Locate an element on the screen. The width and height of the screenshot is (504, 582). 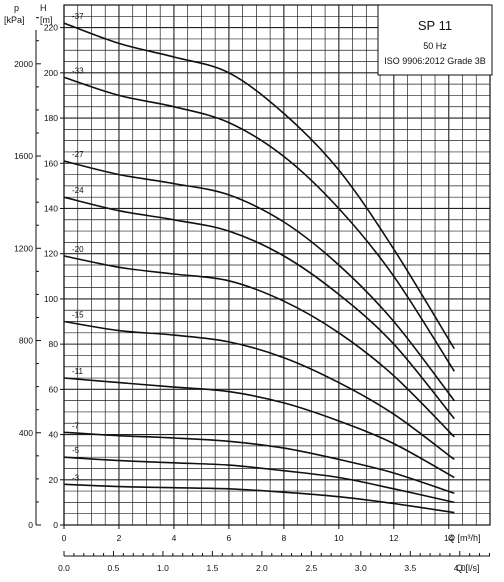
flow-ls-axis-label: Q [l/s] is located at coordinates (468, 568).